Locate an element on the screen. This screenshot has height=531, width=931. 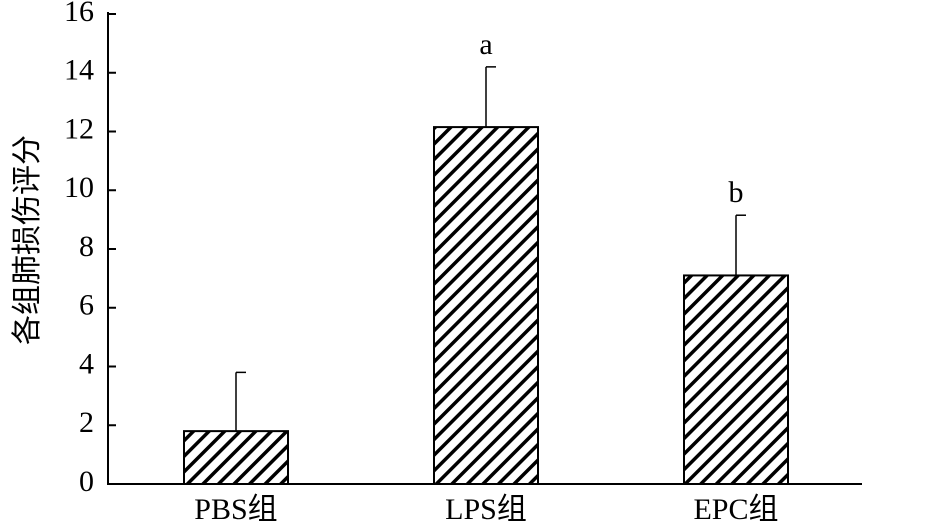
annotation: b is located at coordinates (736, 192).